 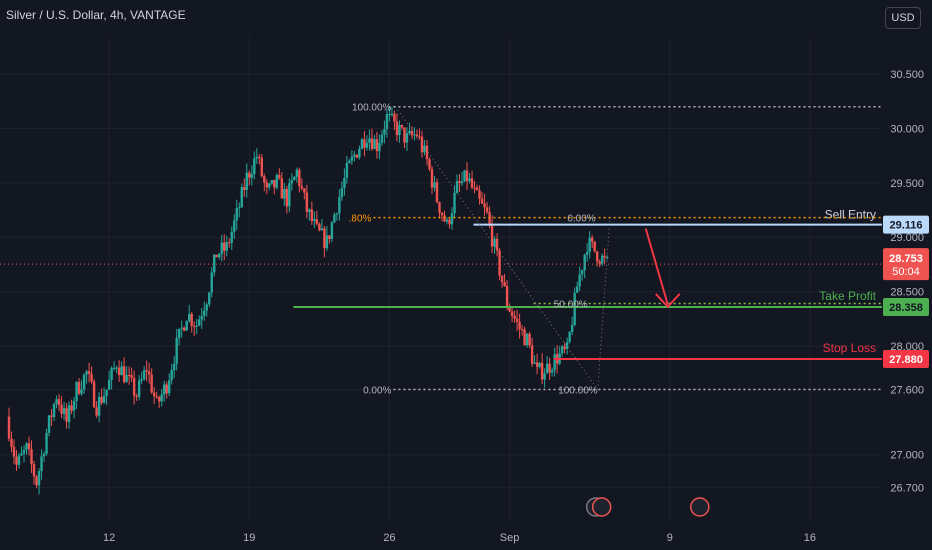 I want to click on x-tick-label: Sep, so click(x=510, y=538).